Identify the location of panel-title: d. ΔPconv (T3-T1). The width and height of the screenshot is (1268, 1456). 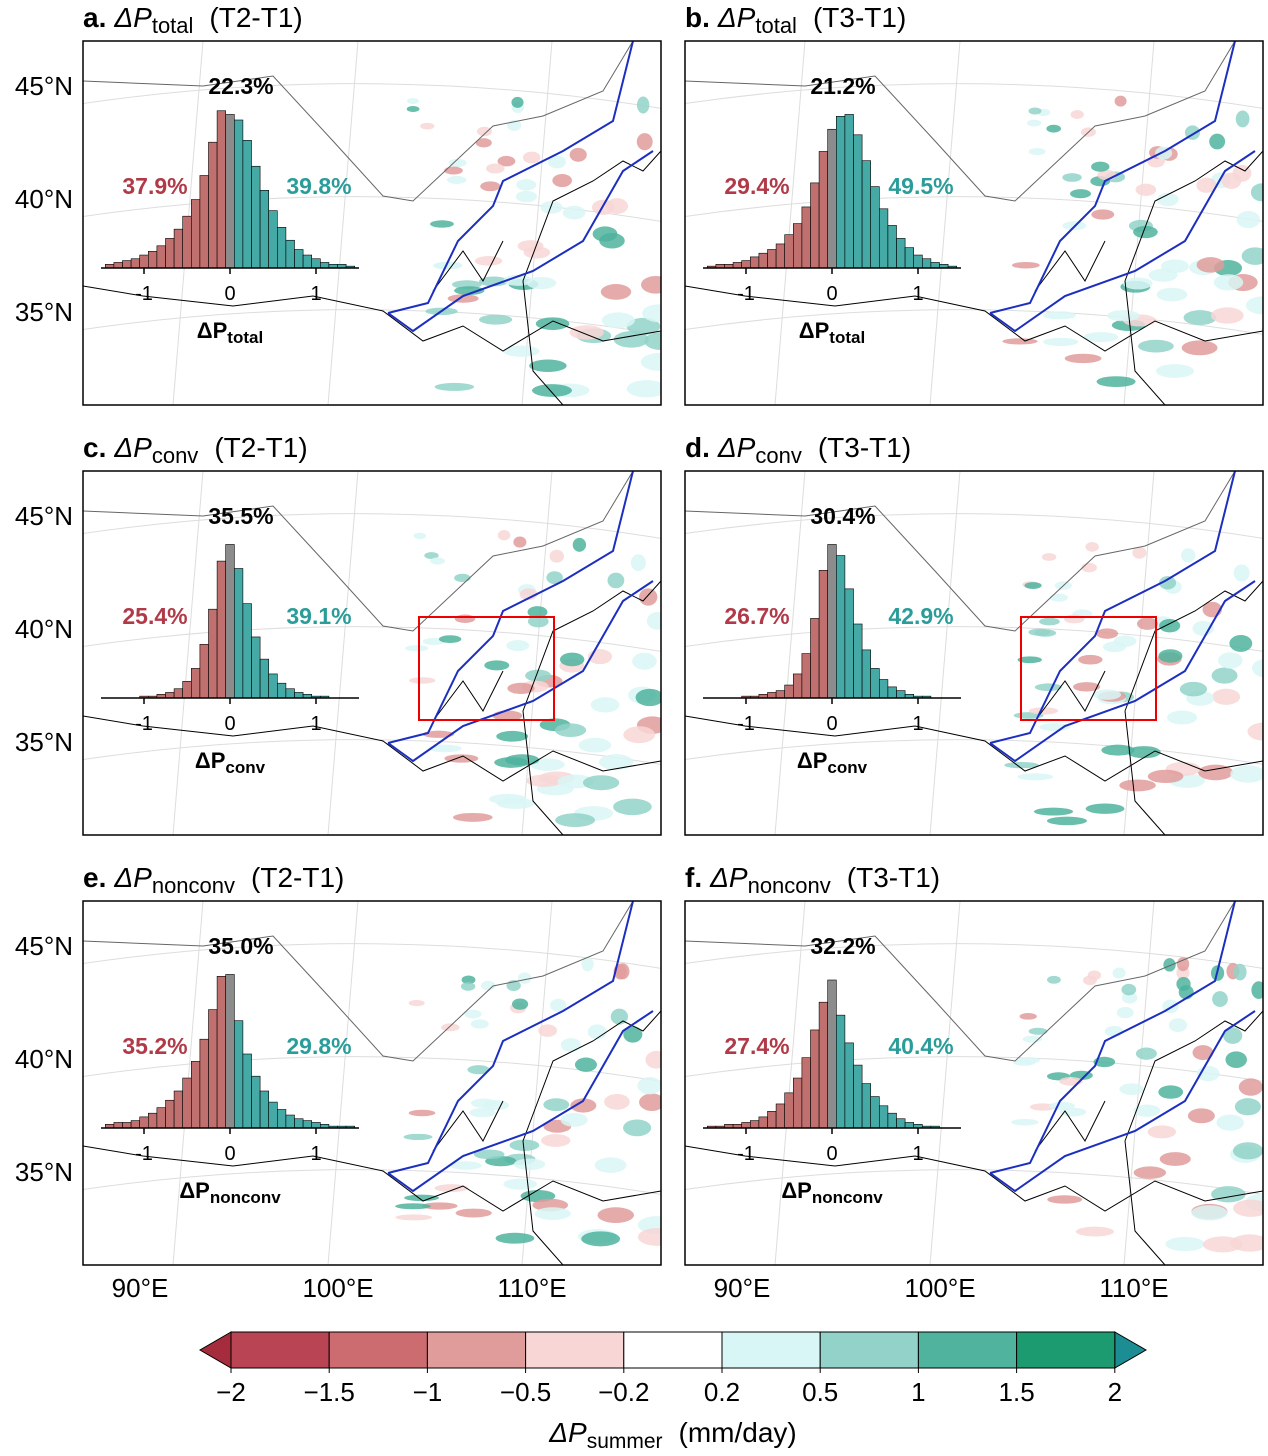
(798, 450).